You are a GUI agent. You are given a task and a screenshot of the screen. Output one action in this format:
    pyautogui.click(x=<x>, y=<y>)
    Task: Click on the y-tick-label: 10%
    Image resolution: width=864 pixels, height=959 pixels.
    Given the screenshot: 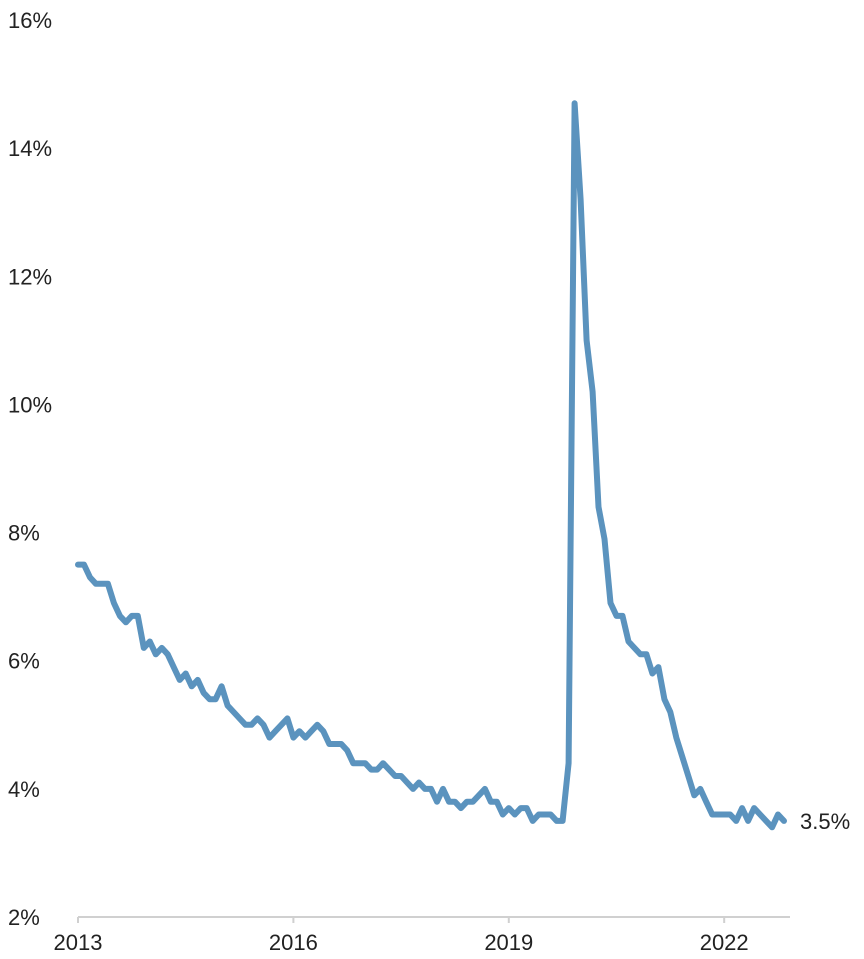 What is the action you would take?
    pyautogui.click(x=30, y=404)
    